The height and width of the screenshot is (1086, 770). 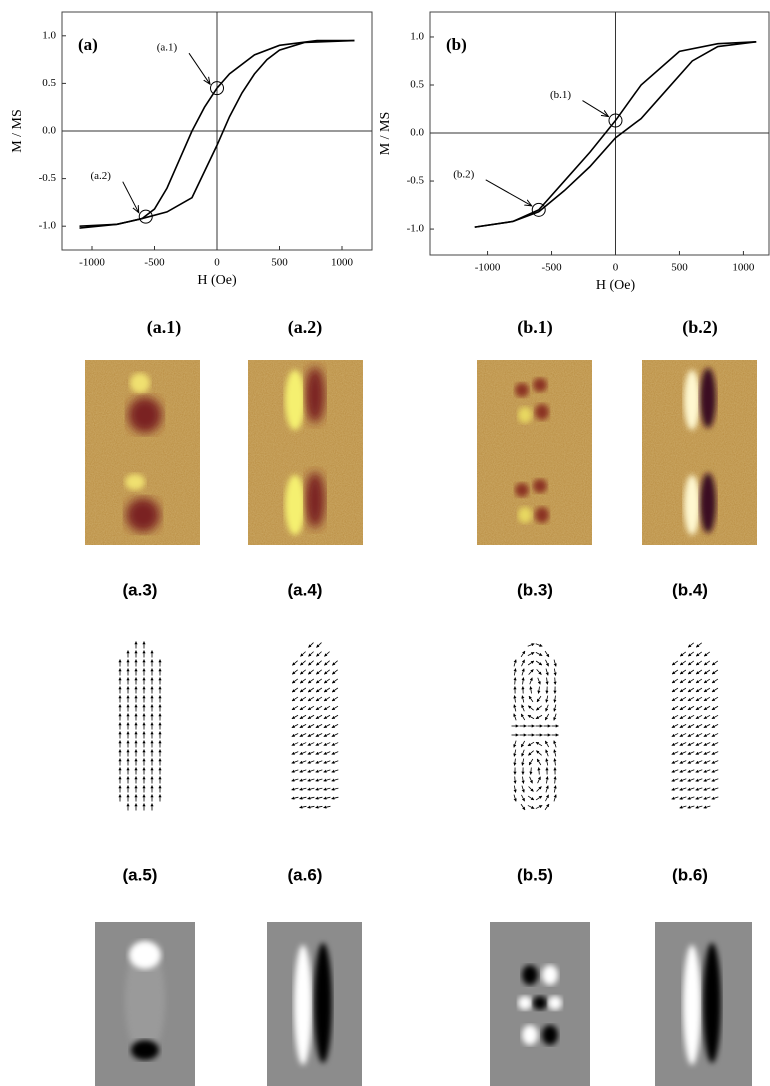 What do you see at coordinates (535, 874) in the screenshot?
I see `image-label: (b.5)` at bounding box center [535, 874].